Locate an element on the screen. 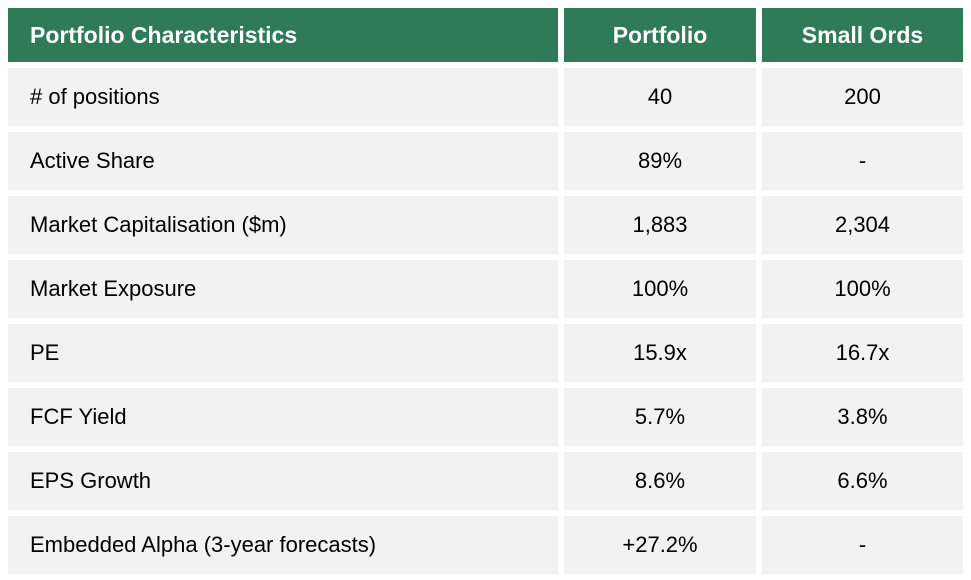  table-row: EPS Growth 8.6% 6.6% is located at coordinates (485, 481).